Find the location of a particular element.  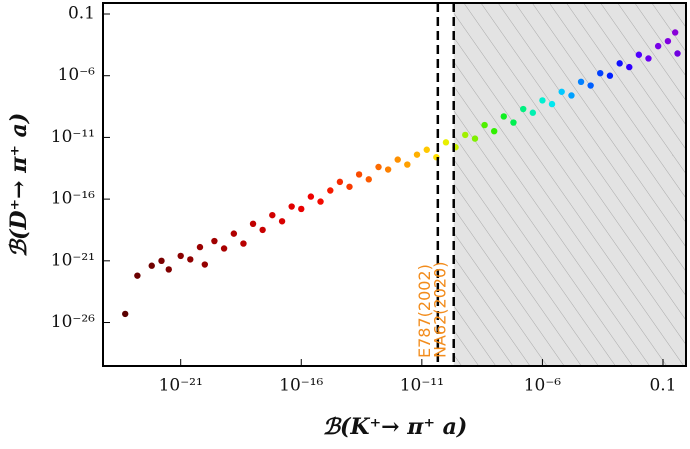

y-tick-label: 10⁻⁶ is located at coordinates (77, 75).